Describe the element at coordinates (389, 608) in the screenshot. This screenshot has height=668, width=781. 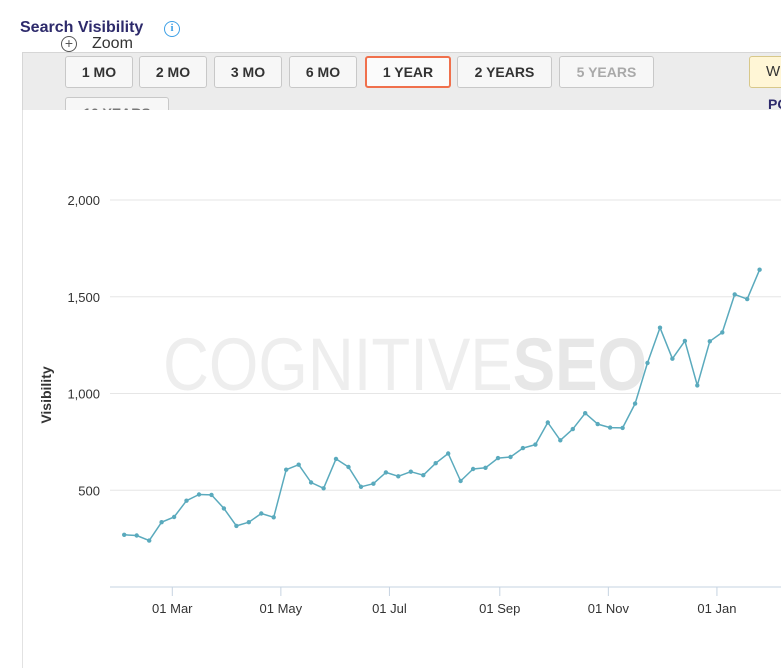
I see `x-tick-label: 01 Jul` at that location.